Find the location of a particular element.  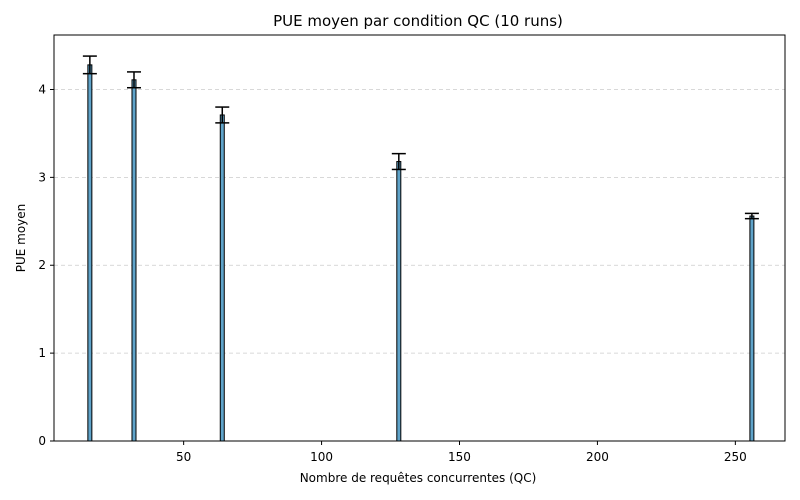

x-tick-label-1: 100 is located at coordinates (321, 457).